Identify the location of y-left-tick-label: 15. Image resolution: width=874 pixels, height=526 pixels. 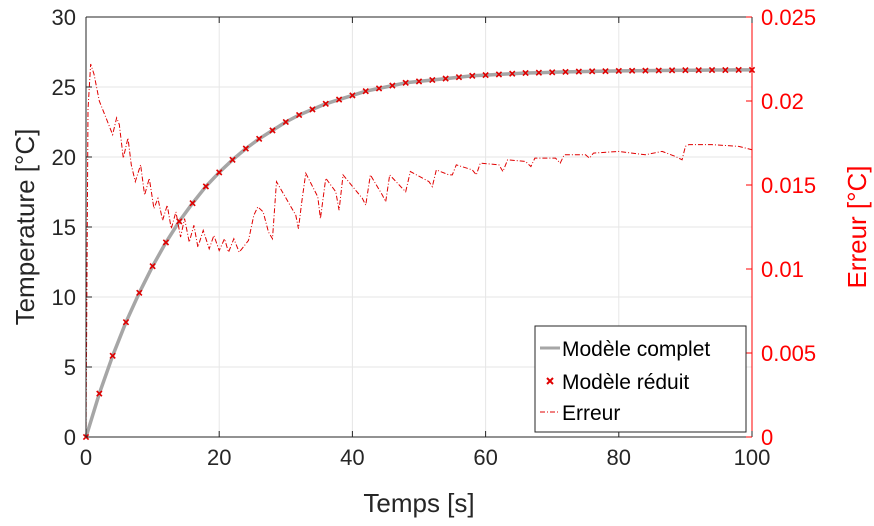
(64, 227).